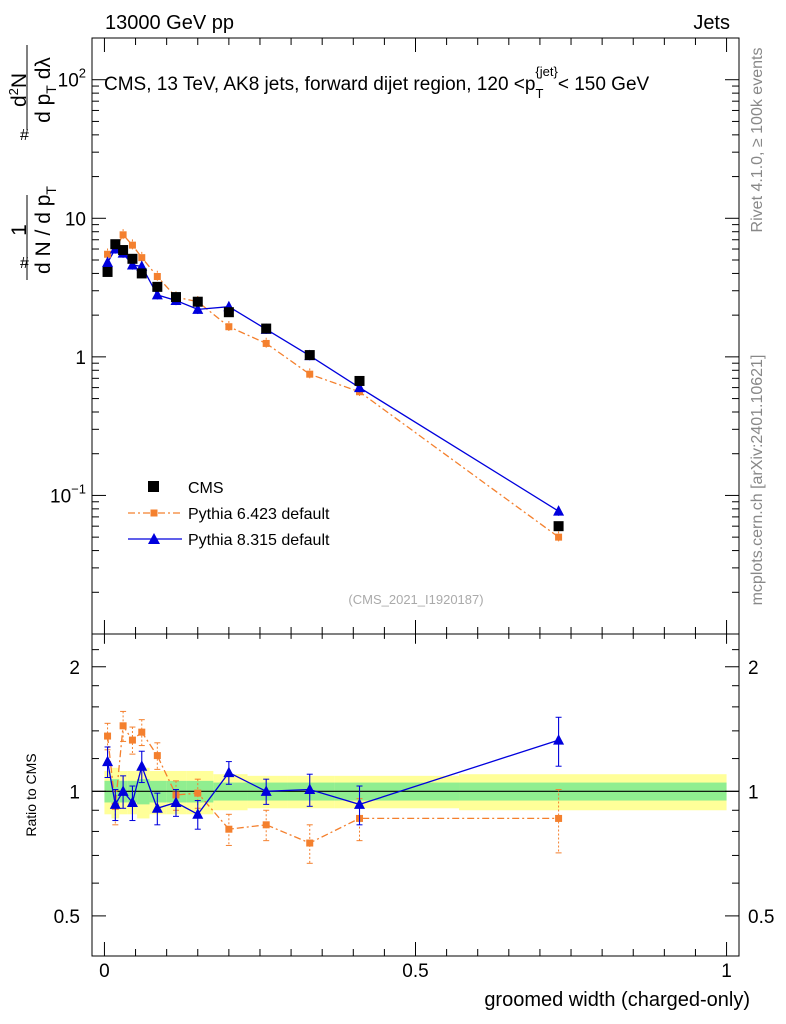  What do you see at coordinates (415, 787) in the screenshot?
I see `lower-plot-content` at bounding box center [415, 787].